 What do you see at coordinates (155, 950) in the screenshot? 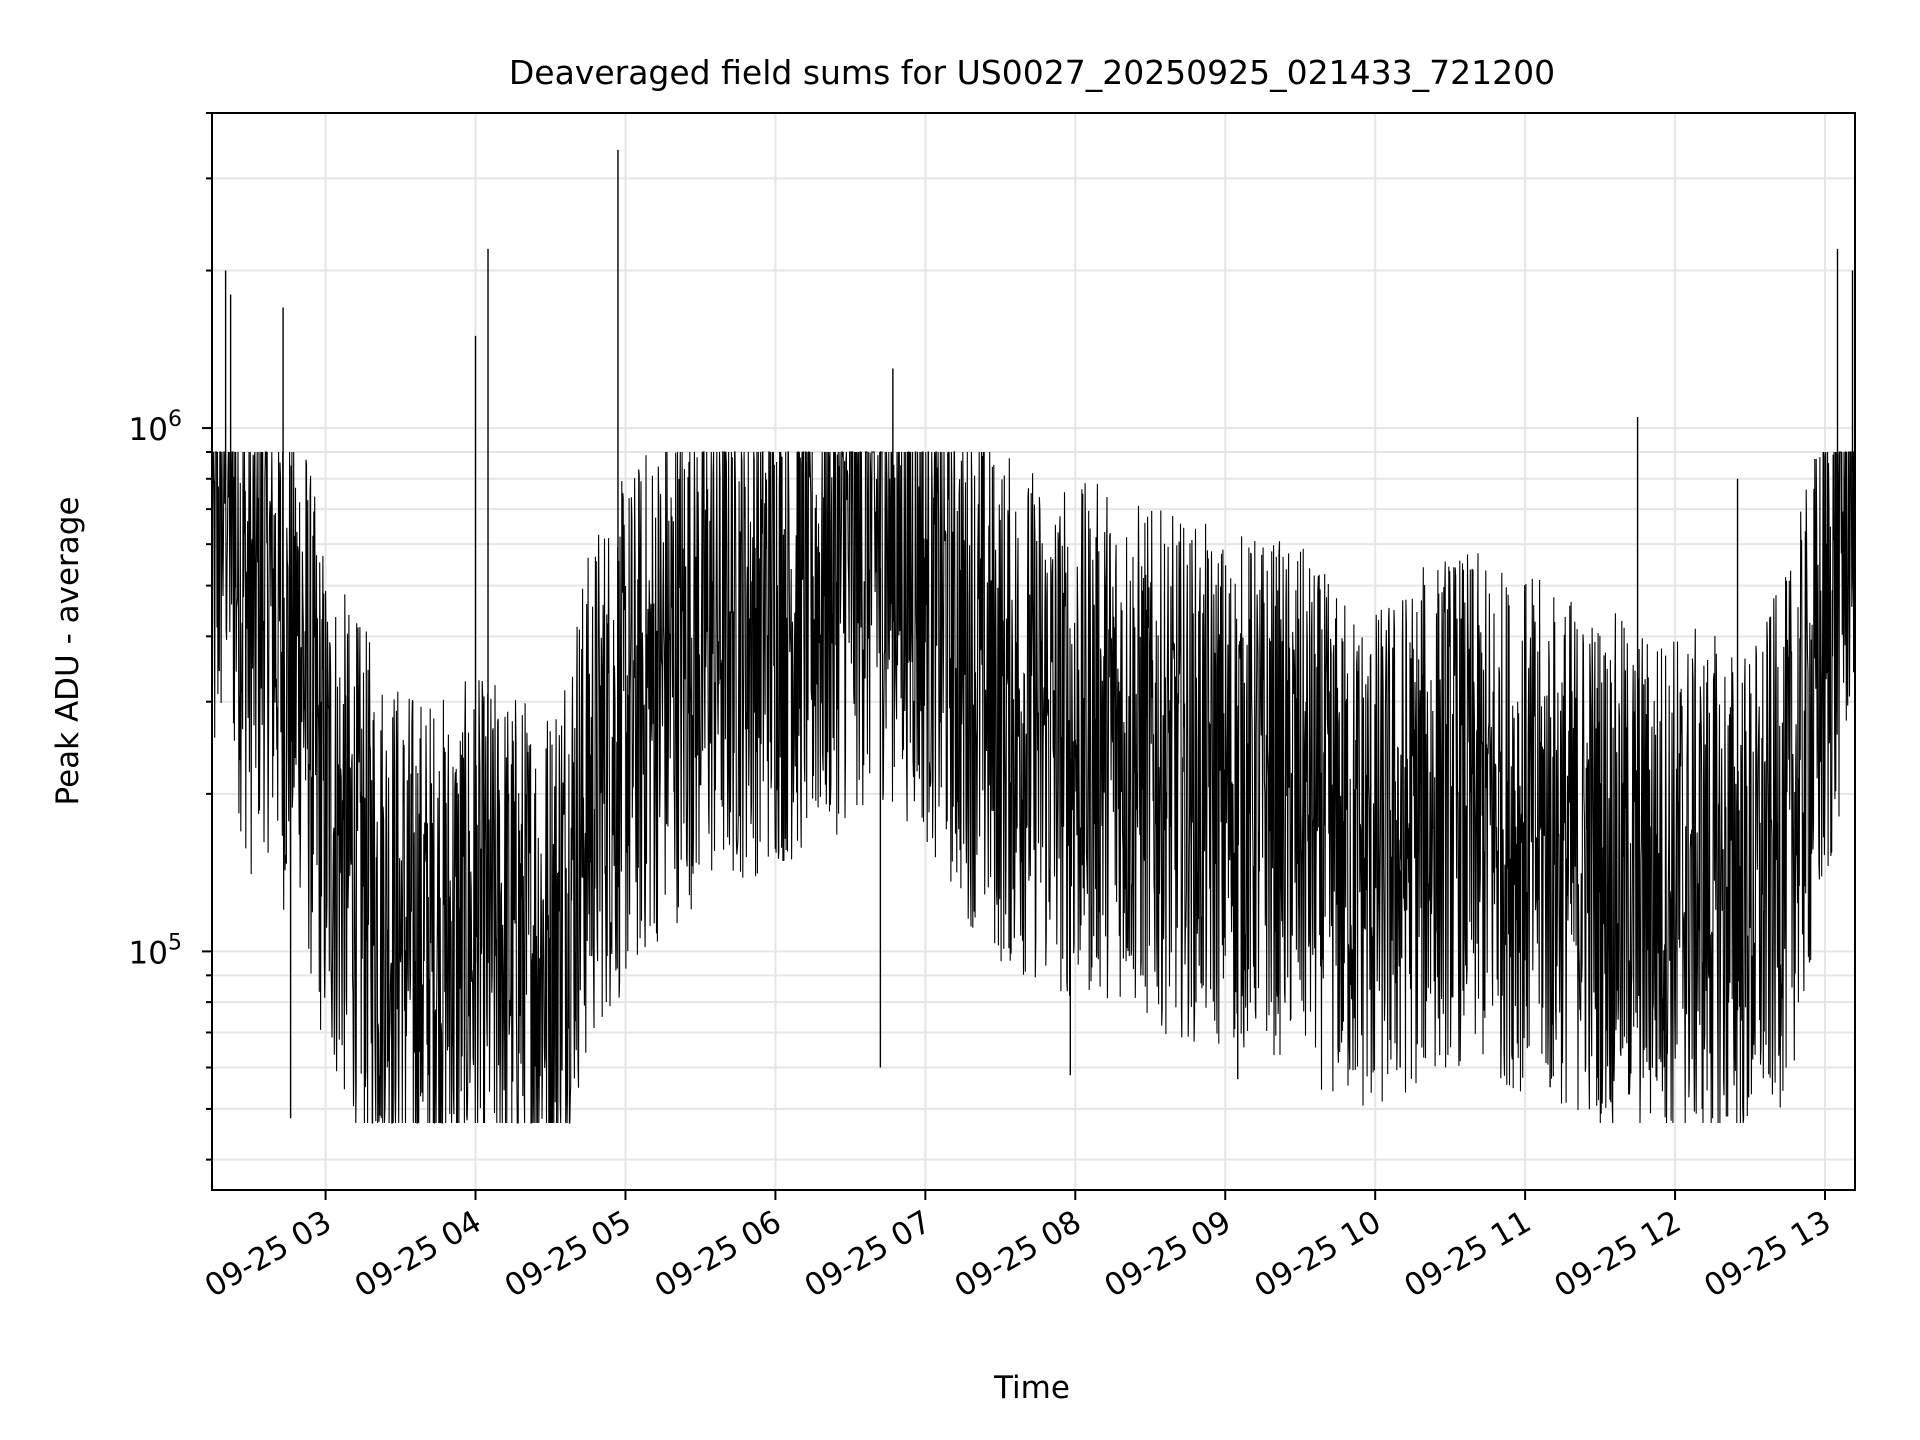
I see `y-tick-label: 10⁵` at bounding box center [155, 950].